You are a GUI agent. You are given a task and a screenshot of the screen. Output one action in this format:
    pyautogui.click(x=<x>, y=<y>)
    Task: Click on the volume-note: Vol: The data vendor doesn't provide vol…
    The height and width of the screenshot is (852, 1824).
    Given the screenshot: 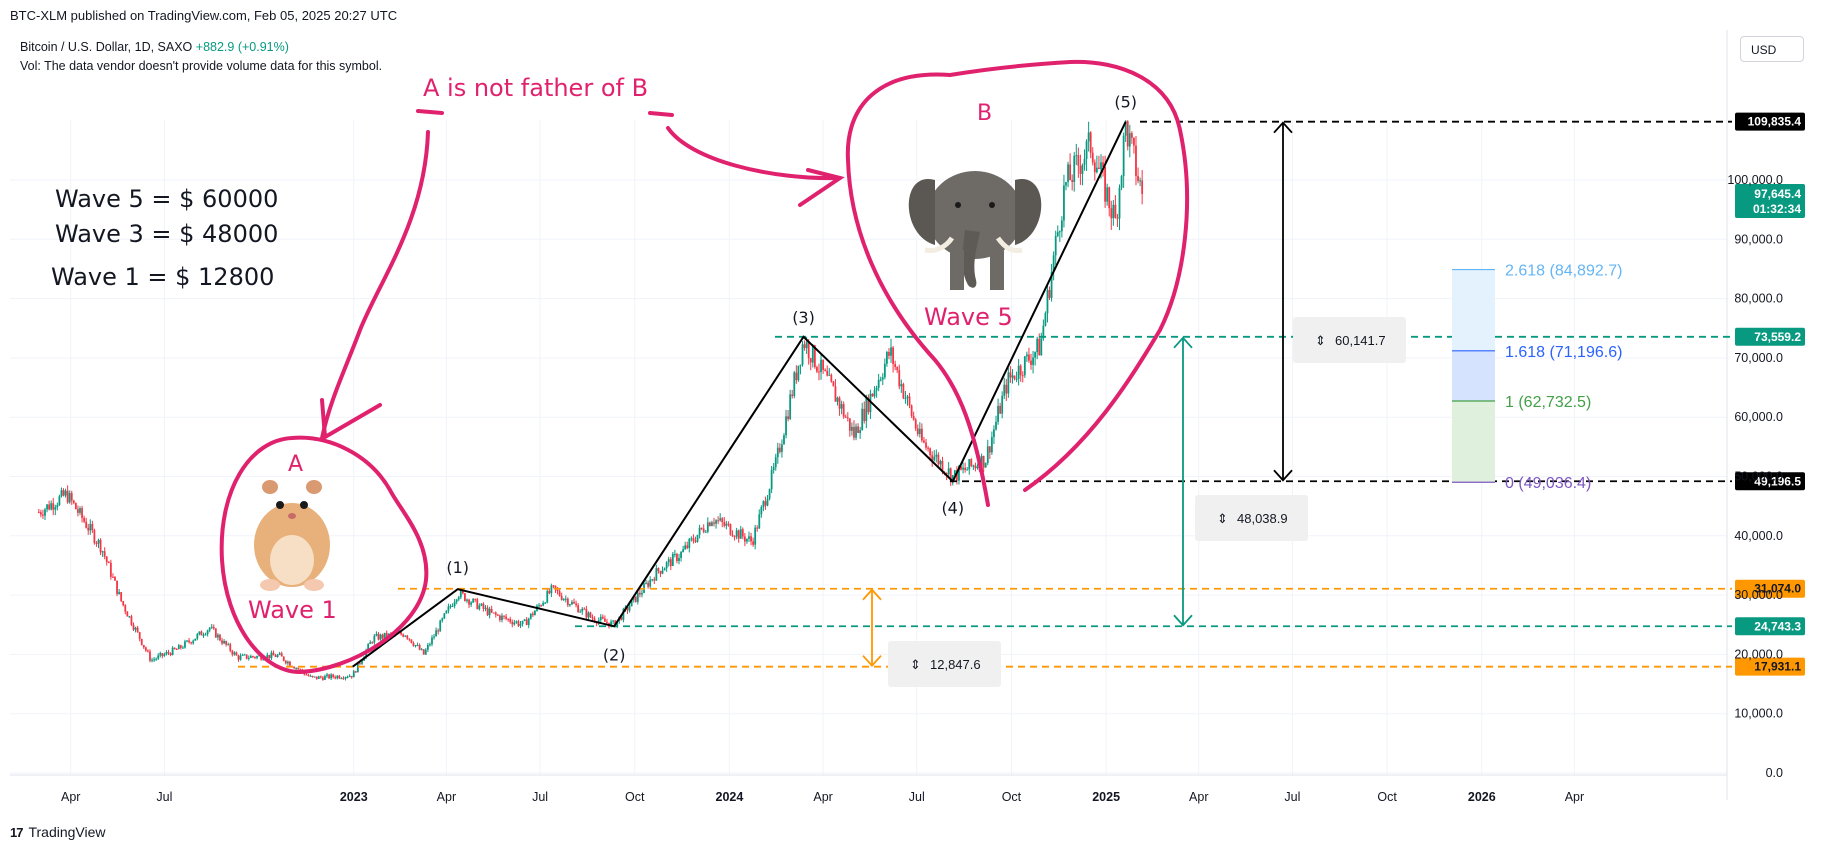 What is the action you would take?
    pyautogui.click(x=201, y=66)
    